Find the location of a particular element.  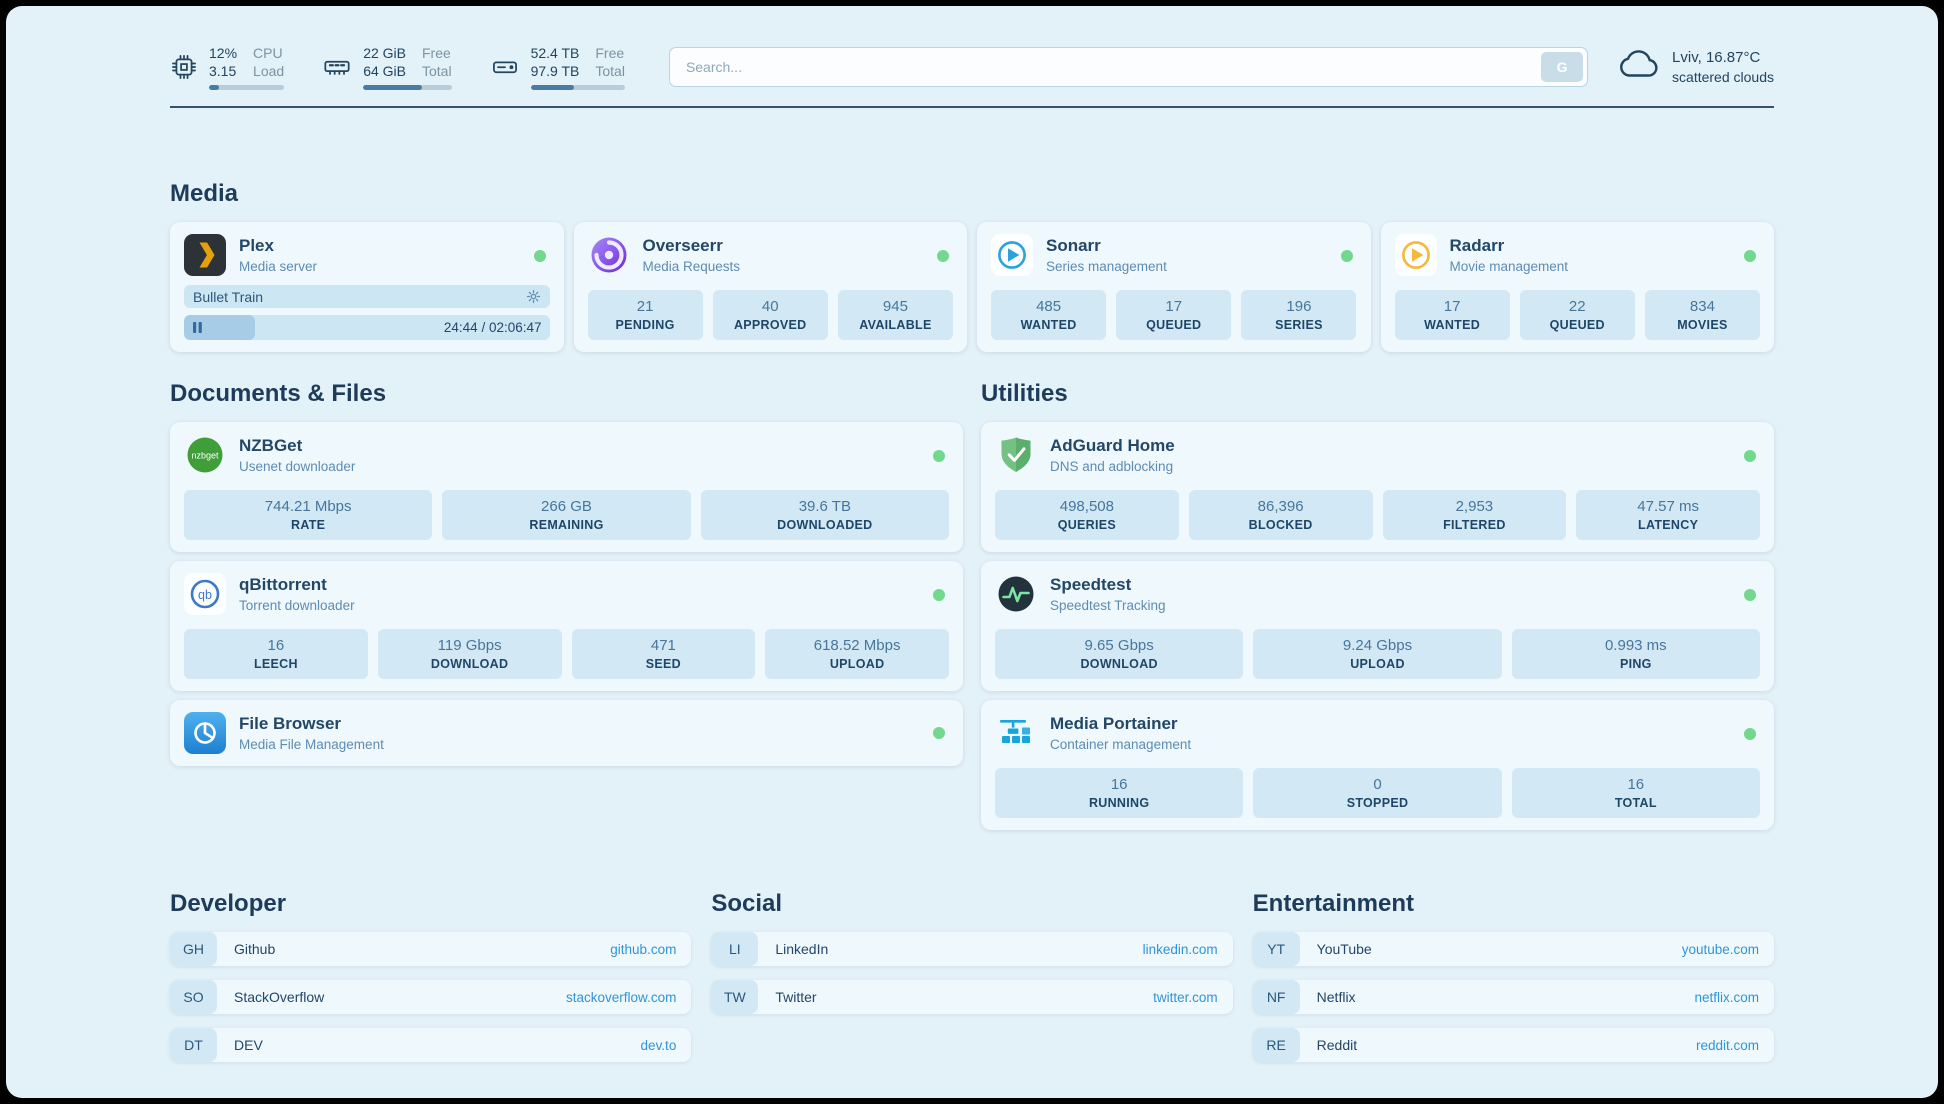

stat-value: 40 is located at coordinates (770, 307).